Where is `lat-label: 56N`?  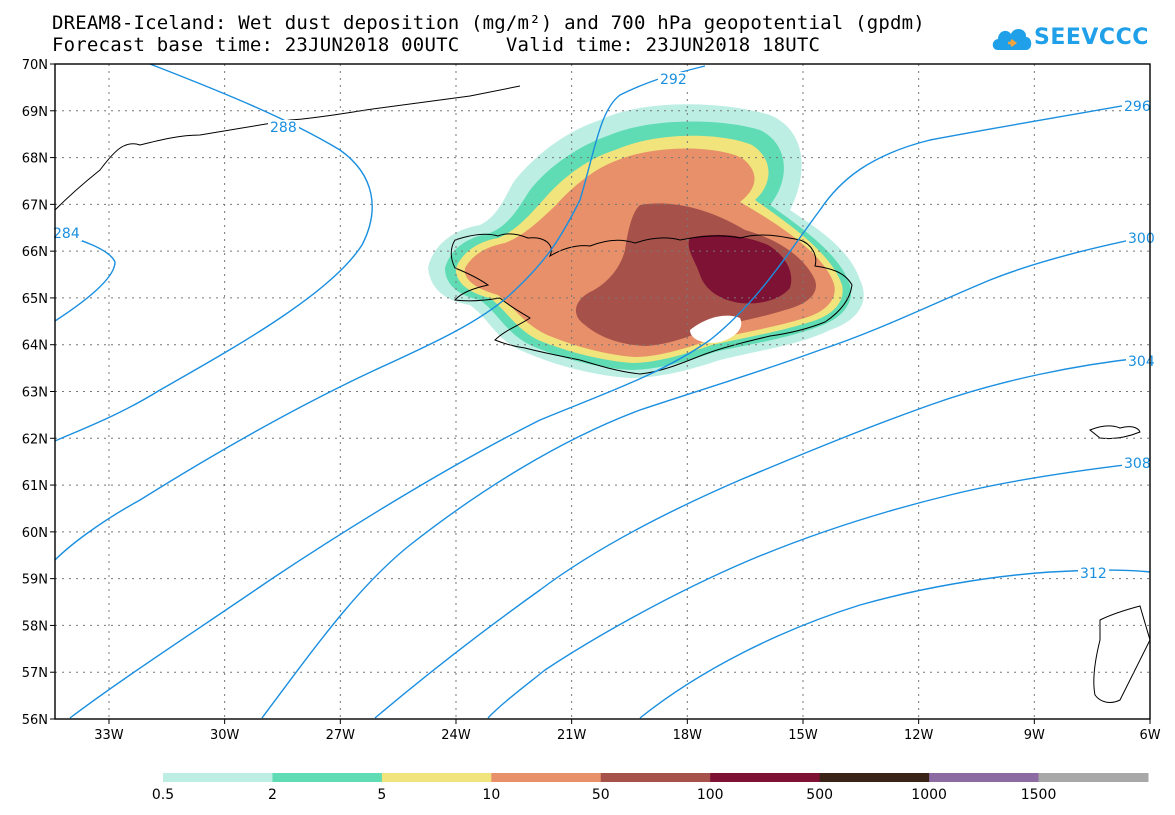 lat-label: 56N is located at coordinates (35, 720).